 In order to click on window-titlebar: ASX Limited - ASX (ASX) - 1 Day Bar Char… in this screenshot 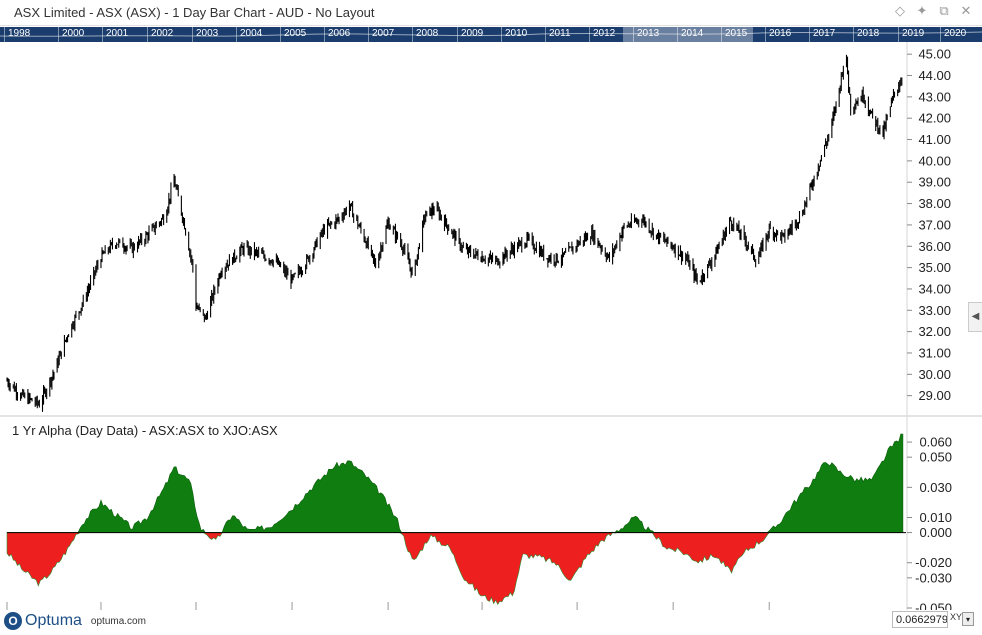, I will do `click(491, 13)`.